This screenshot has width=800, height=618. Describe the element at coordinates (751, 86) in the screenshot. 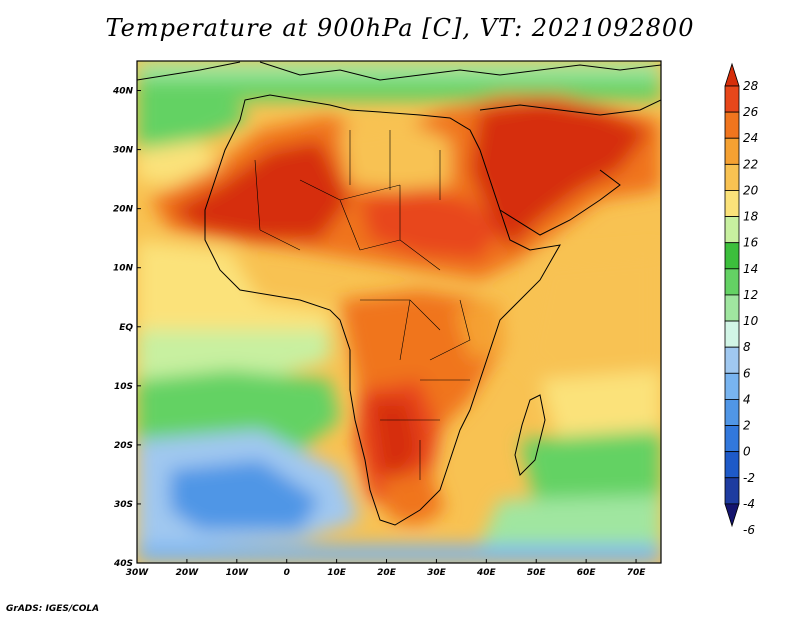

I see `colorbar-label: 28` at that location.